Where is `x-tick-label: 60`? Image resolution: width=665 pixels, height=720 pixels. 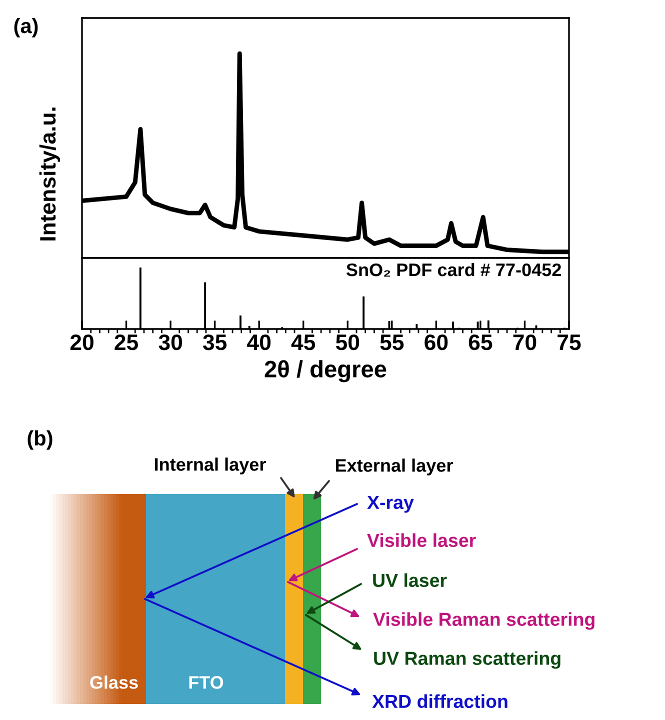 x-tick-label: 60 is located at coordinates (436, 342).